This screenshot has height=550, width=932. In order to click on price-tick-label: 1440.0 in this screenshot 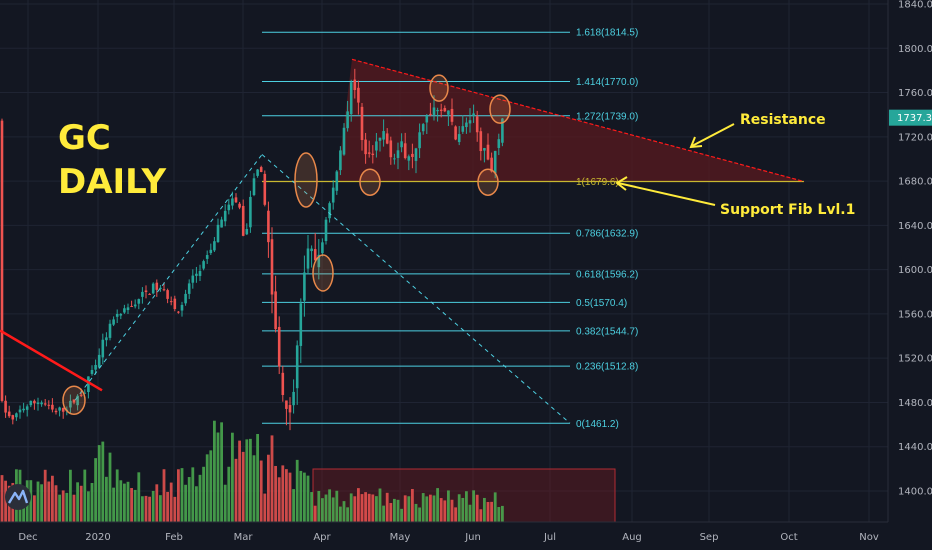, I will do `click(915, 447)`.